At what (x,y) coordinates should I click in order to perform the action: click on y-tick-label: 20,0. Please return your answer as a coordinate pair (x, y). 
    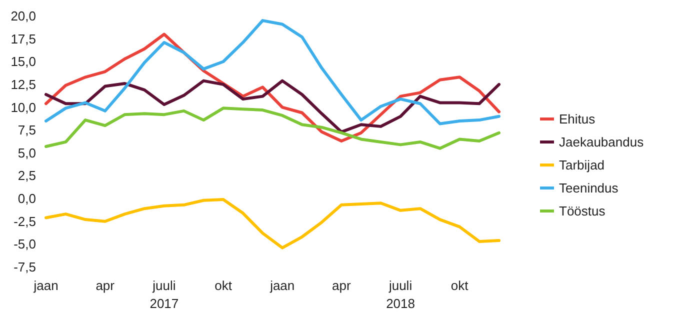
    Looking at the image, I should click on (23, 16).